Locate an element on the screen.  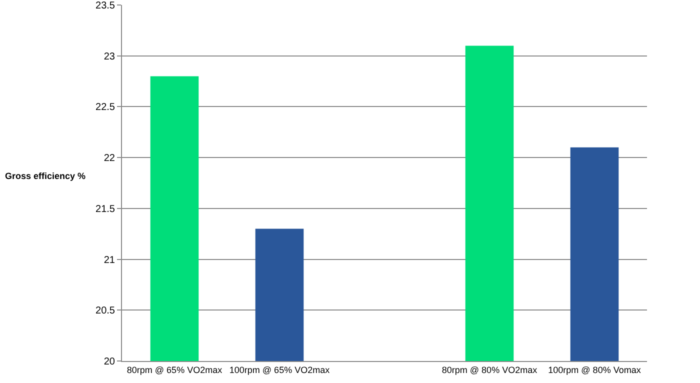
x-tick-label: 80rpm @ 65% VO2max is located at coordinates (174, 369).